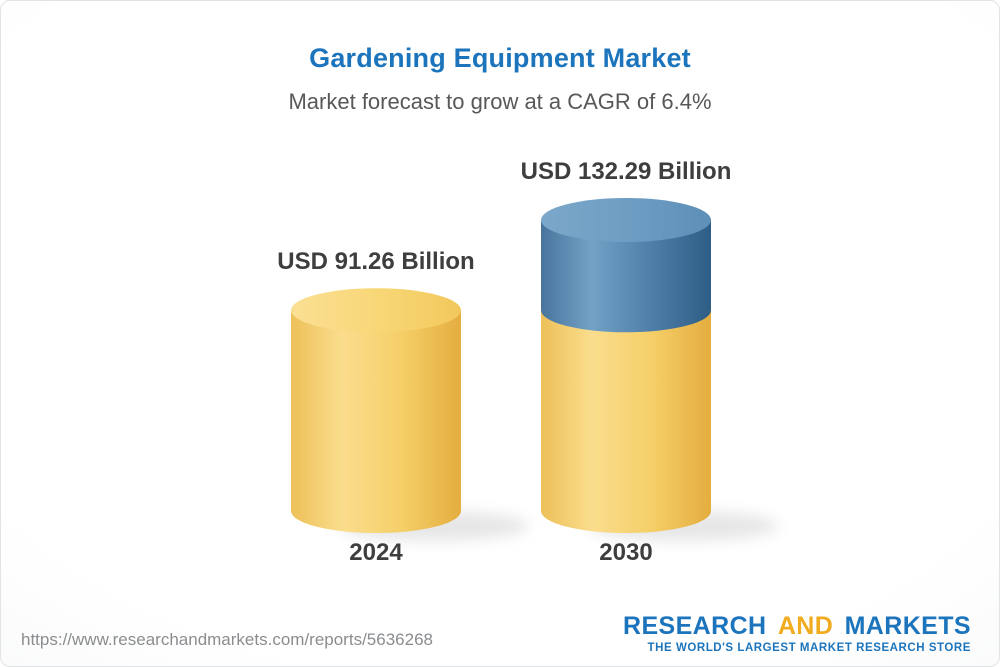 The width and height of the screenshot is (1000, 667). Describe the element at coordinates (626, 552) in the screenshot. I see `category-label-2030: 2030` at that location.